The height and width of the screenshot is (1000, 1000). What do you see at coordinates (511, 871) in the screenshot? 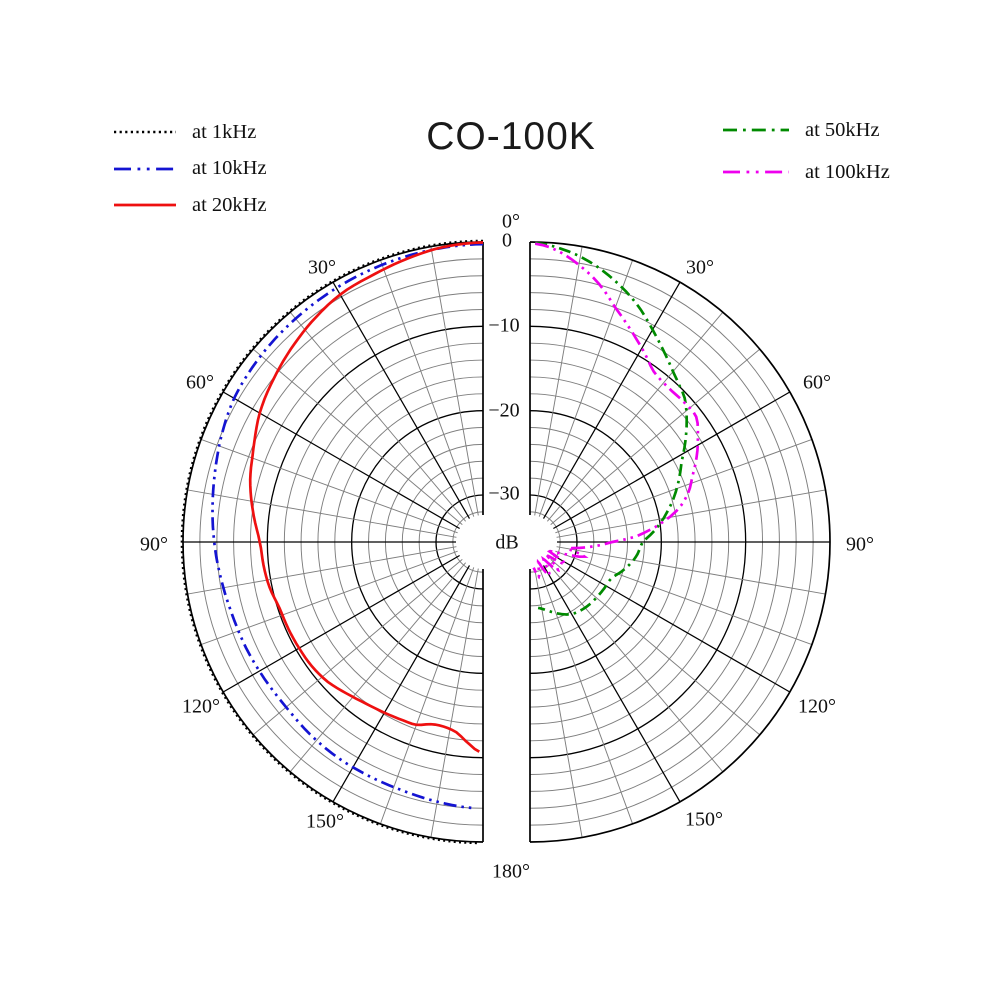
I see `angle-label-180: 180°` at bounding box center [511, 871].